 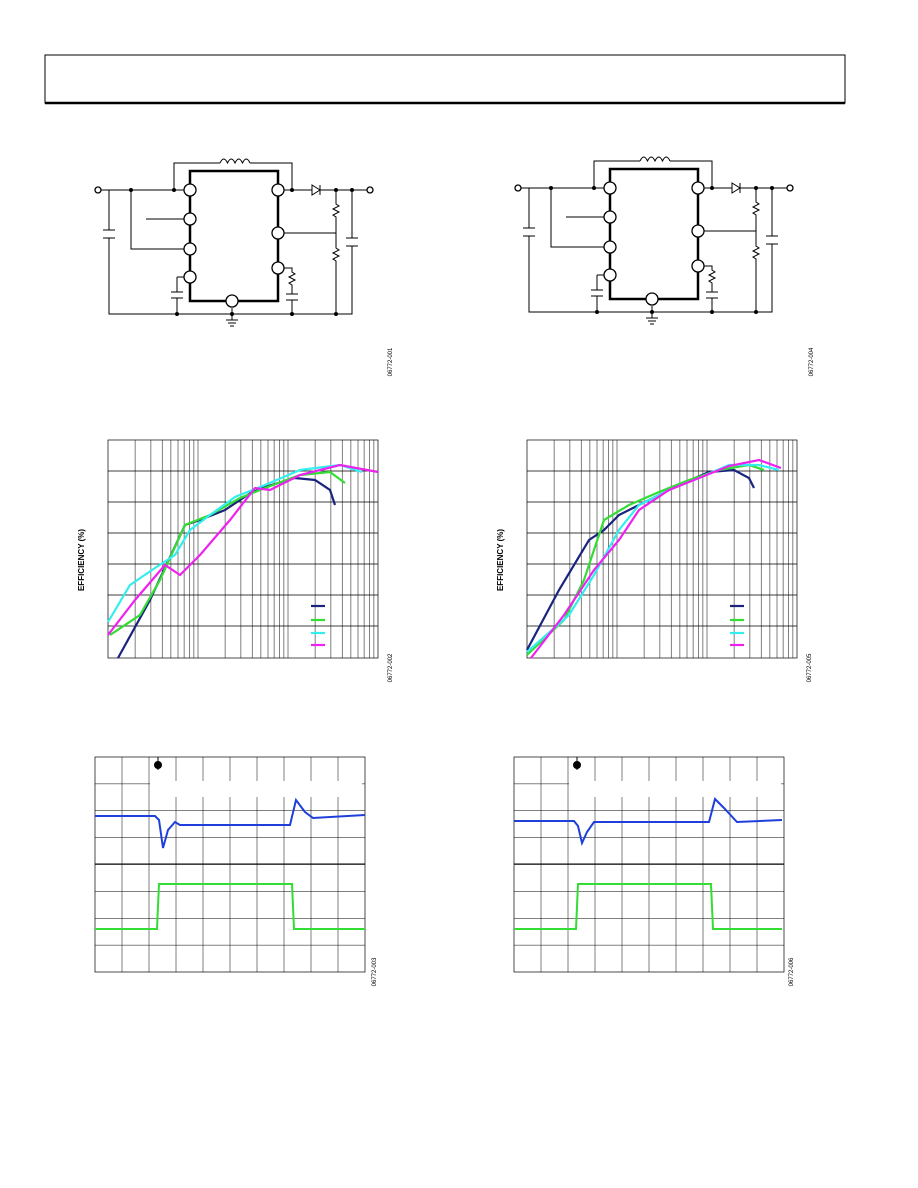 I want to click on figure-id: 06772-005, so click(x=810, y=667).